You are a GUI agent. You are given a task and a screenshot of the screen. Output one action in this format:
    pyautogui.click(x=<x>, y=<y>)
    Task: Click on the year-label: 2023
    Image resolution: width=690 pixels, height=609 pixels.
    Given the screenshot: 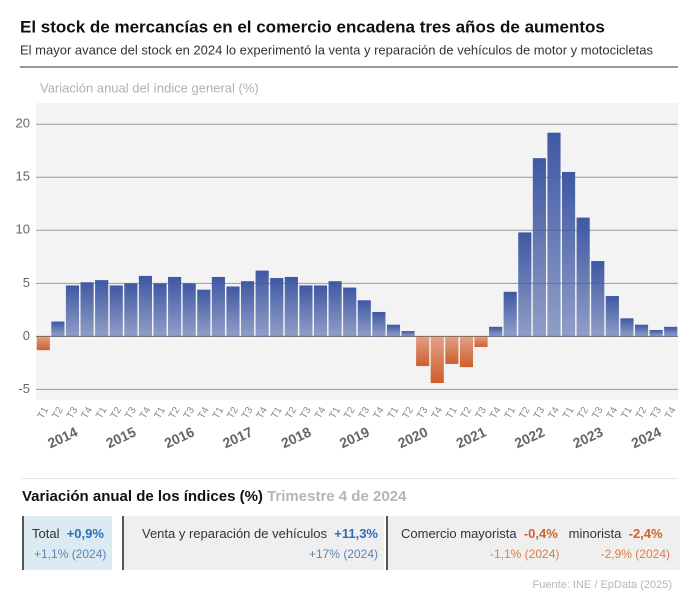 What is the action you would take?
    pyautogui.click(x=587, y=437)
    